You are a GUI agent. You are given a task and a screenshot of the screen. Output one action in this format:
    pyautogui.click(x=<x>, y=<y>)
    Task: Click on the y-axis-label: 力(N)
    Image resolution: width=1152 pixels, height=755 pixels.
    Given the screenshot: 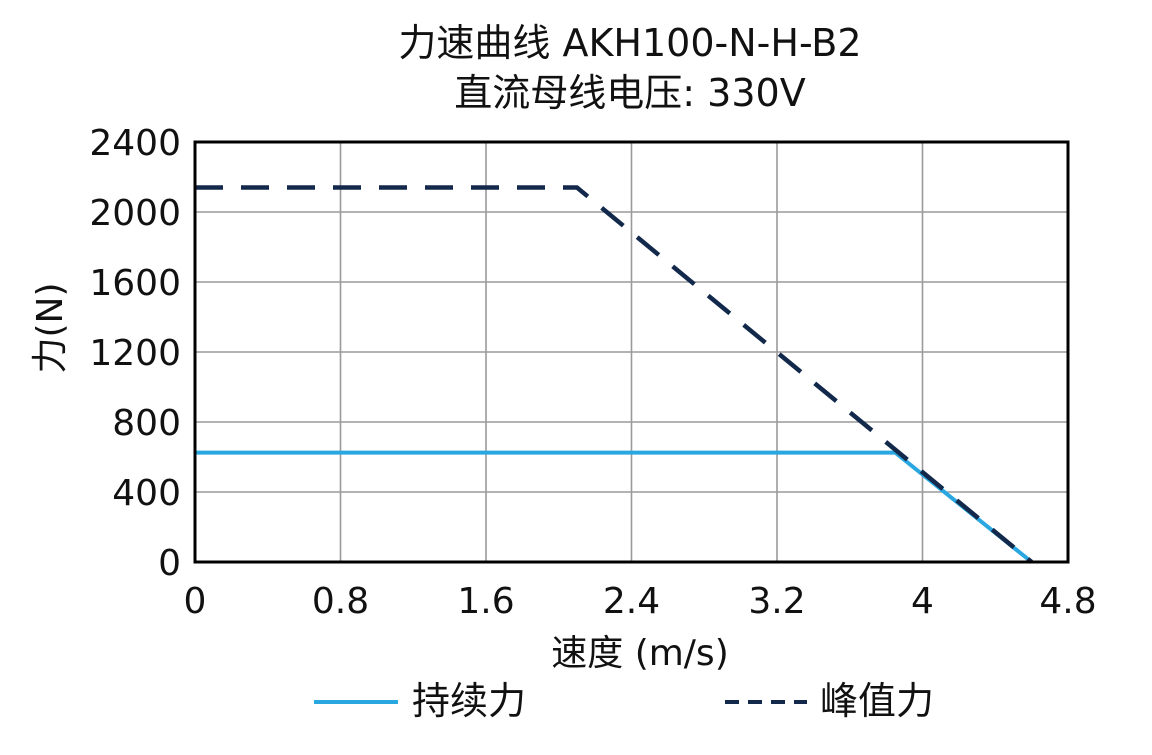 What is the action you would take?
    pyautogui.click(x=50, y=327)
    